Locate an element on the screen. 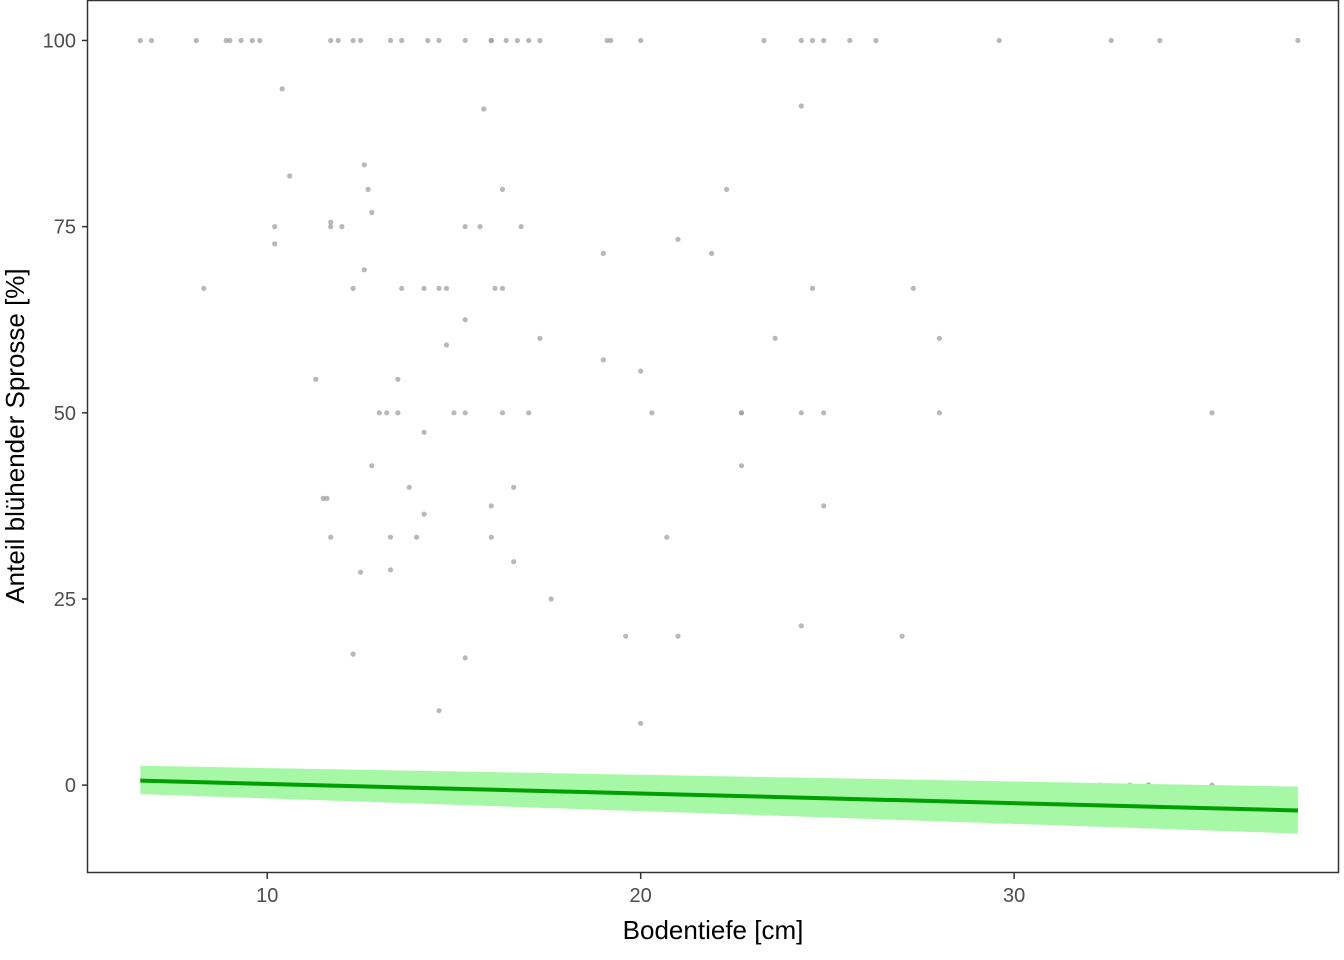  regression-line is located at coordinates (719, 795).